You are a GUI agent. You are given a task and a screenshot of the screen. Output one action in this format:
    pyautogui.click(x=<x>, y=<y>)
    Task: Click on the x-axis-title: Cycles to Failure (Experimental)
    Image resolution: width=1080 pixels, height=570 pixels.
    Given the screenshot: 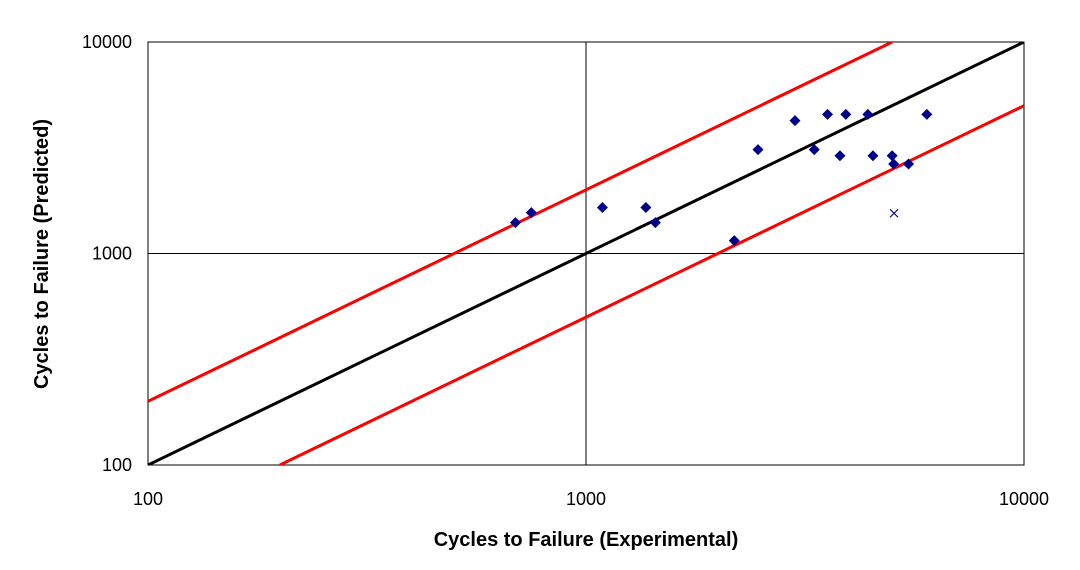 What is the action you would take?
    pyautogui.click(x=586, y=540)
    